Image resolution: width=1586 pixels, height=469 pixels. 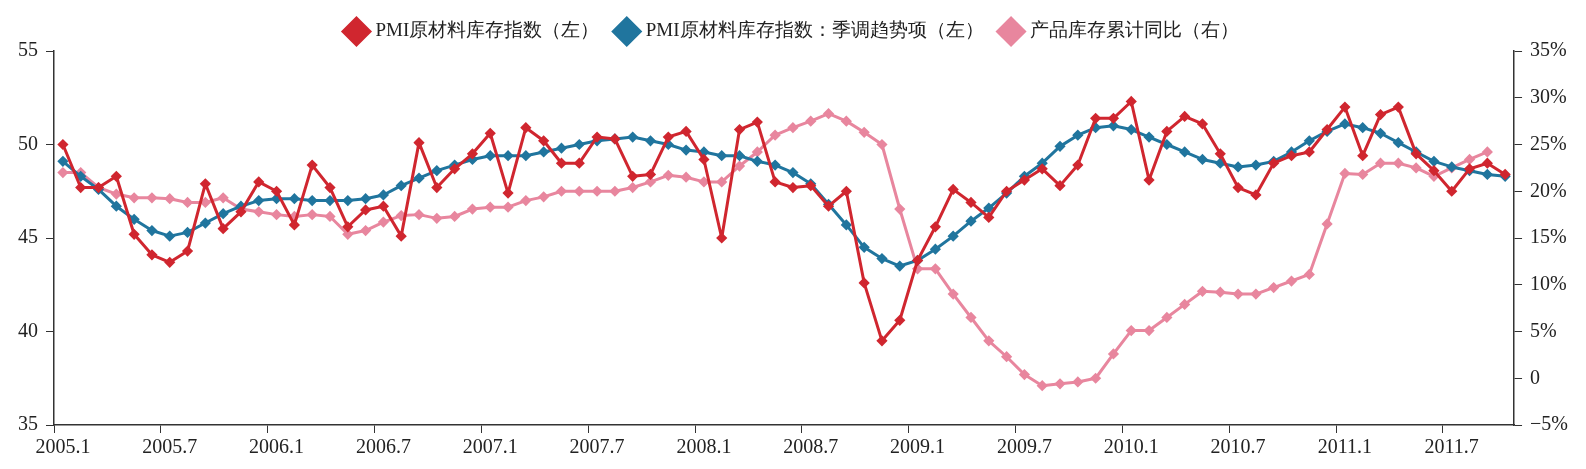 I want to click on y-tick-label: 45, so click(x=28, y=236).